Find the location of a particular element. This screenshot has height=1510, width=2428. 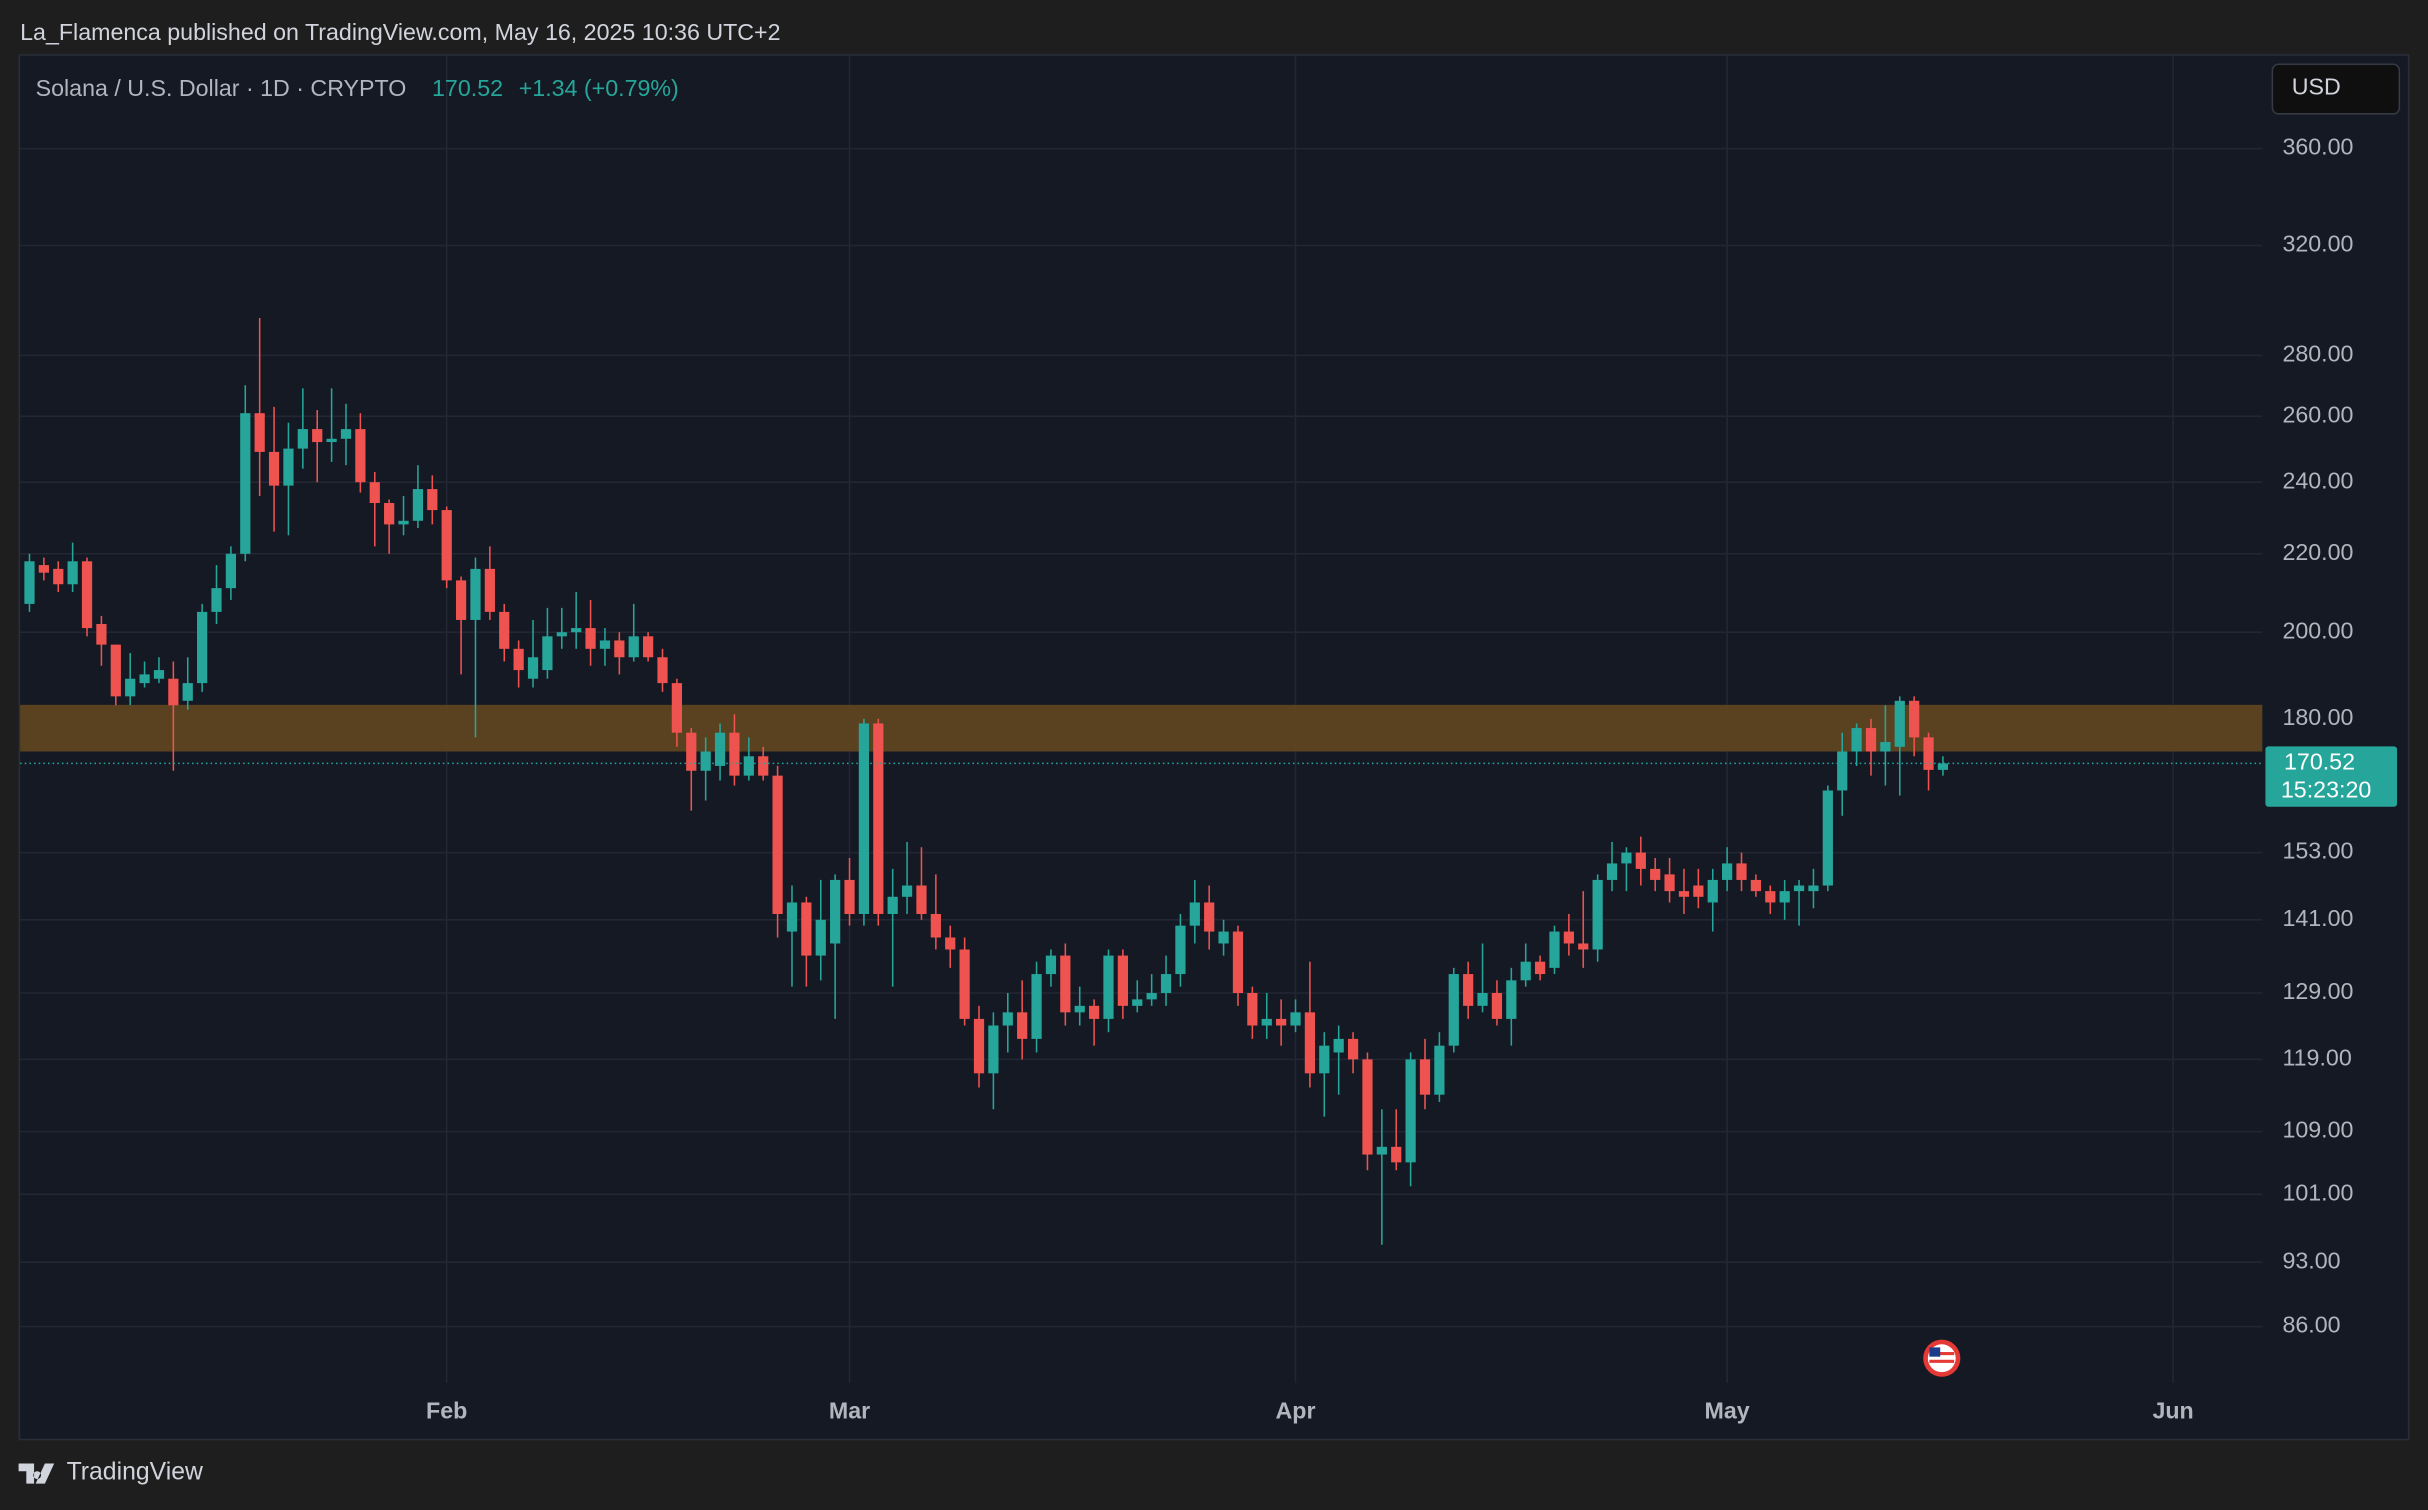

price-change: +1.34 (+0.79%) is located at coordinates (599, 88).